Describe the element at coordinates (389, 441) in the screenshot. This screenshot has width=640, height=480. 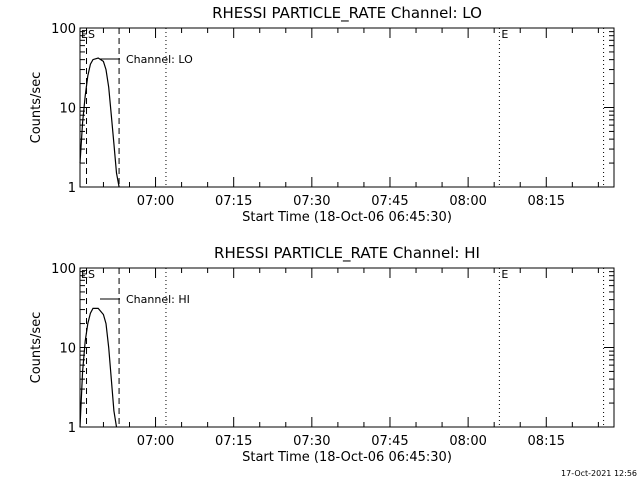
I see `panel-2-x-tick-label: 07:45` at that location.